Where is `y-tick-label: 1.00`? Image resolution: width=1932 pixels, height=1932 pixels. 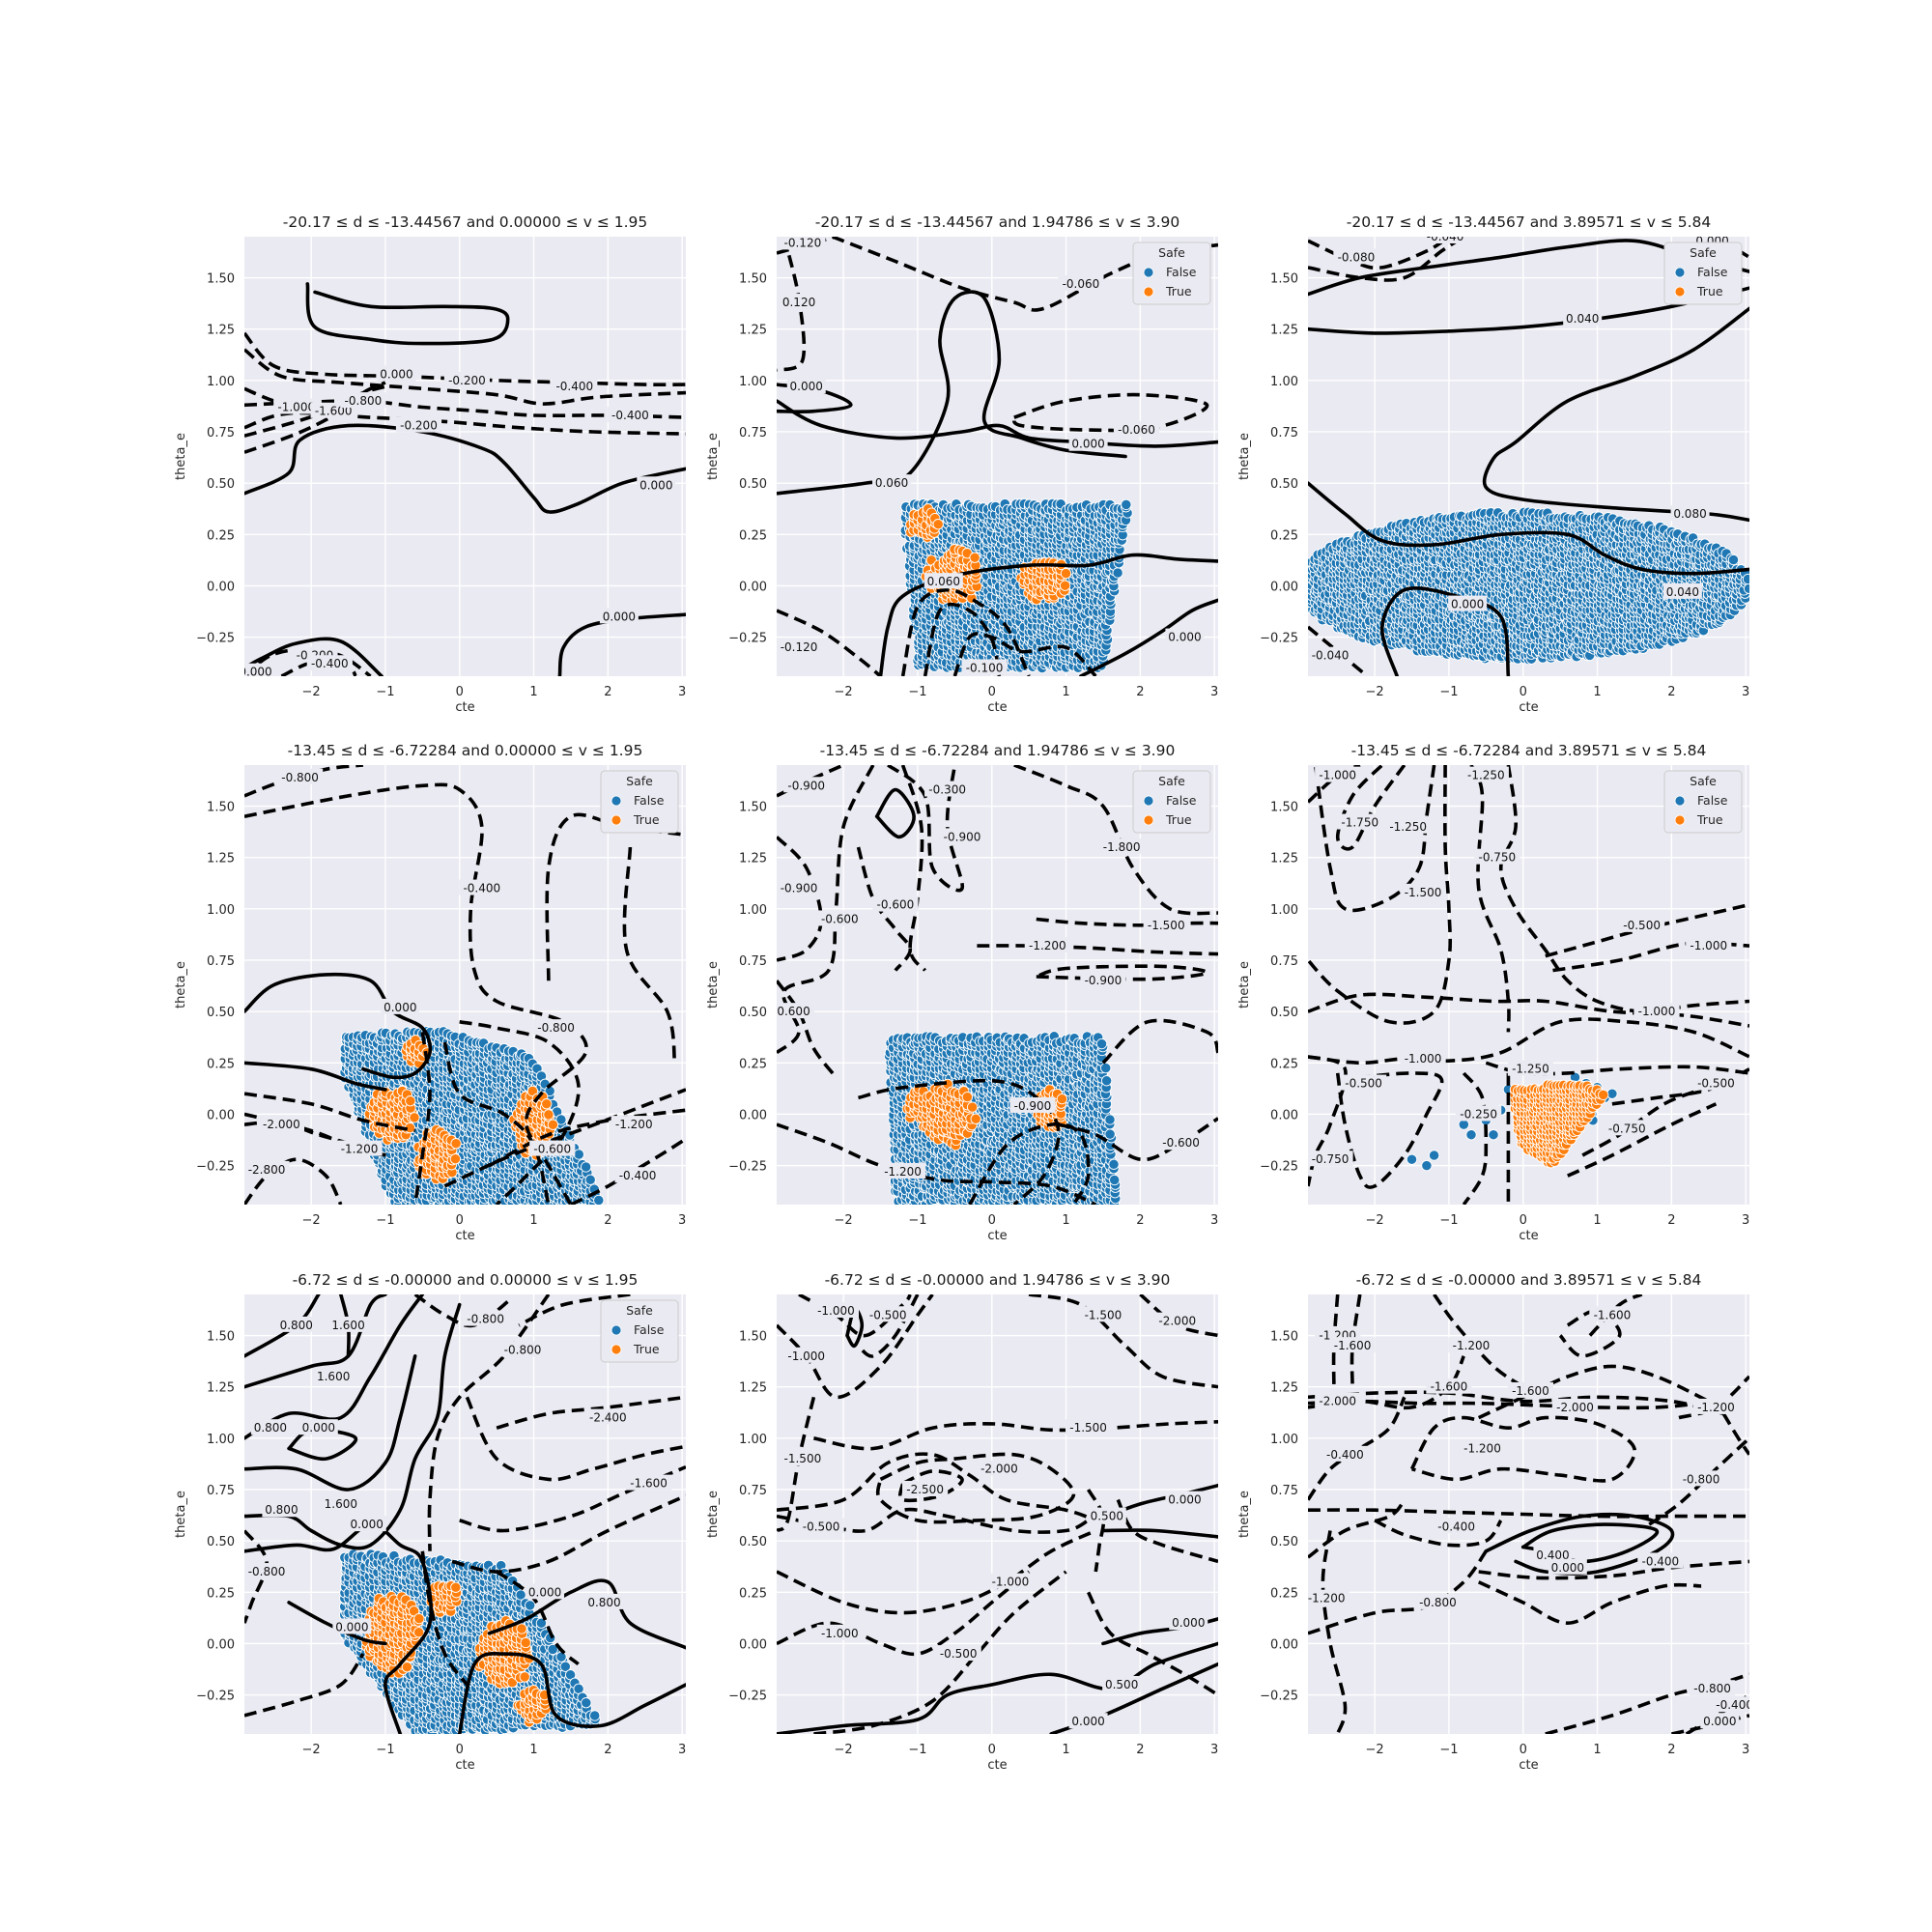
y-tick-label: 1.00 is located at coordinates (753, 382).